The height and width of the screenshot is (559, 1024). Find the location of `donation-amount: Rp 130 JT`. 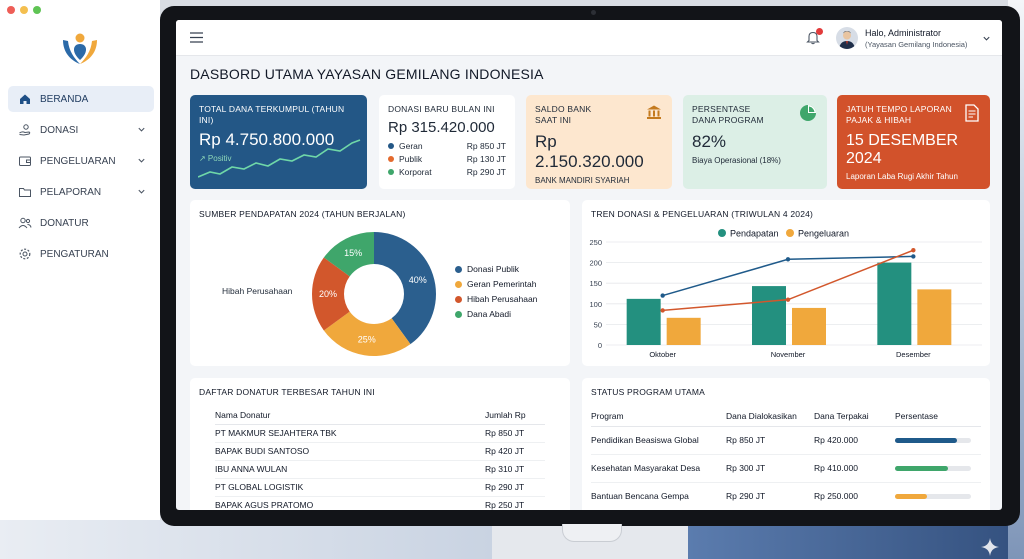

donation-amount: Rp 130 JT is located at coordinates (486, 159).